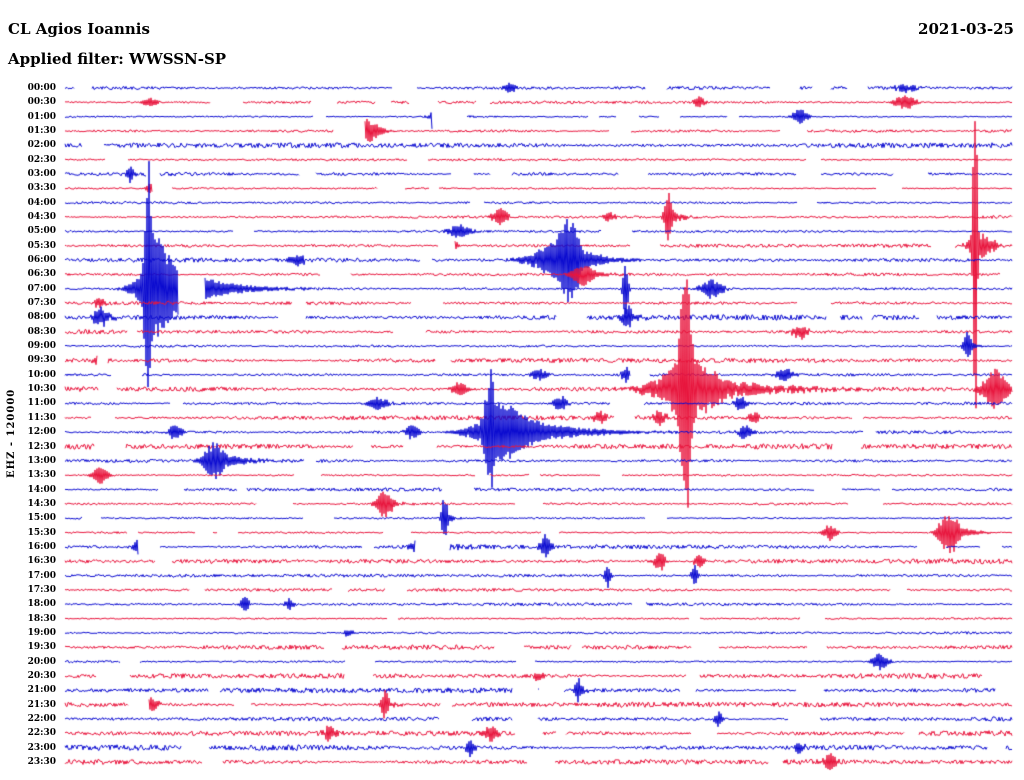 This screenshot has width=1024, height=780. Describe the element at coordinates (41, 561) in the screenshot. I see `time-label: 16:30` at that location.